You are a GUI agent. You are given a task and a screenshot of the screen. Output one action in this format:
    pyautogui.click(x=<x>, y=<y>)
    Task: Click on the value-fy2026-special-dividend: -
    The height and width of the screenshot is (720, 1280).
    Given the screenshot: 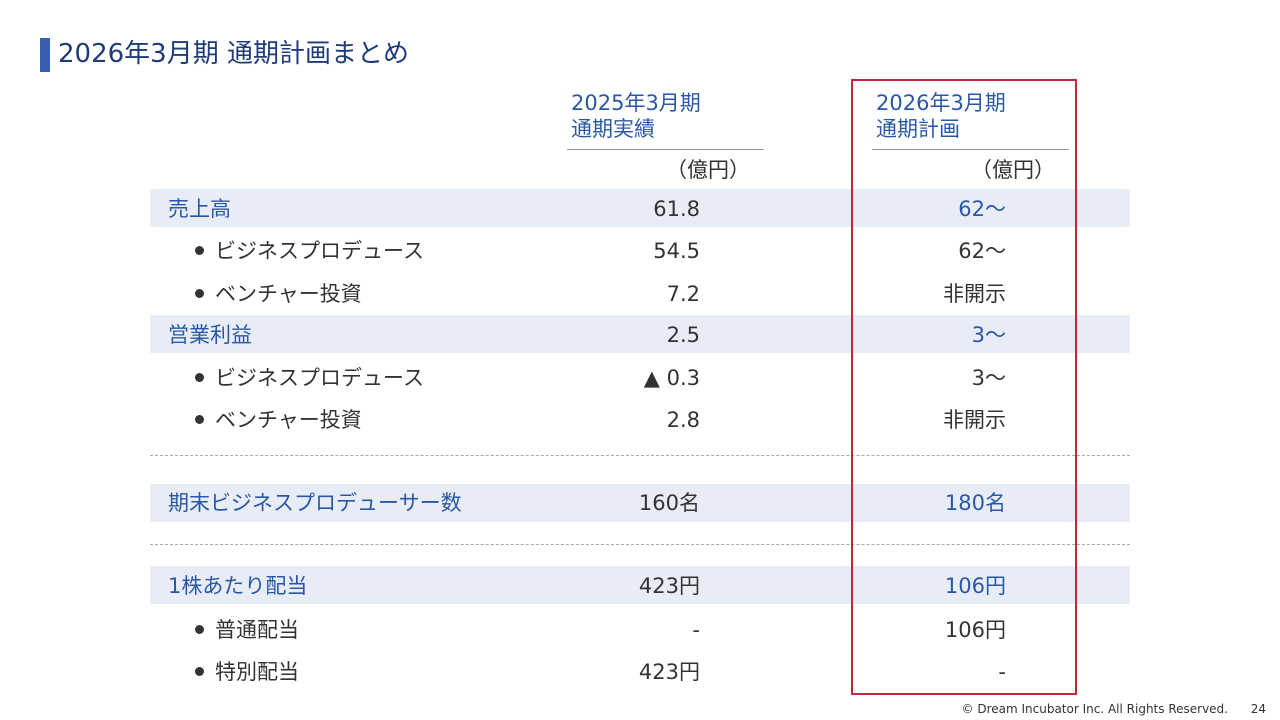 What is the action you would take?
    pyautogui.click(x=1002, y=672)
    